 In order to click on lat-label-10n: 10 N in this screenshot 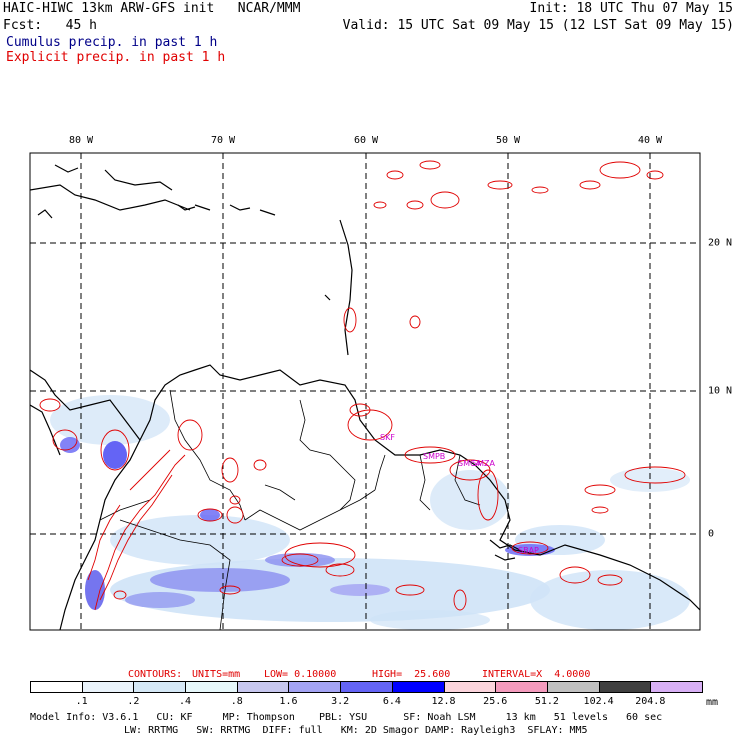, I will do `click(720, 391)`.